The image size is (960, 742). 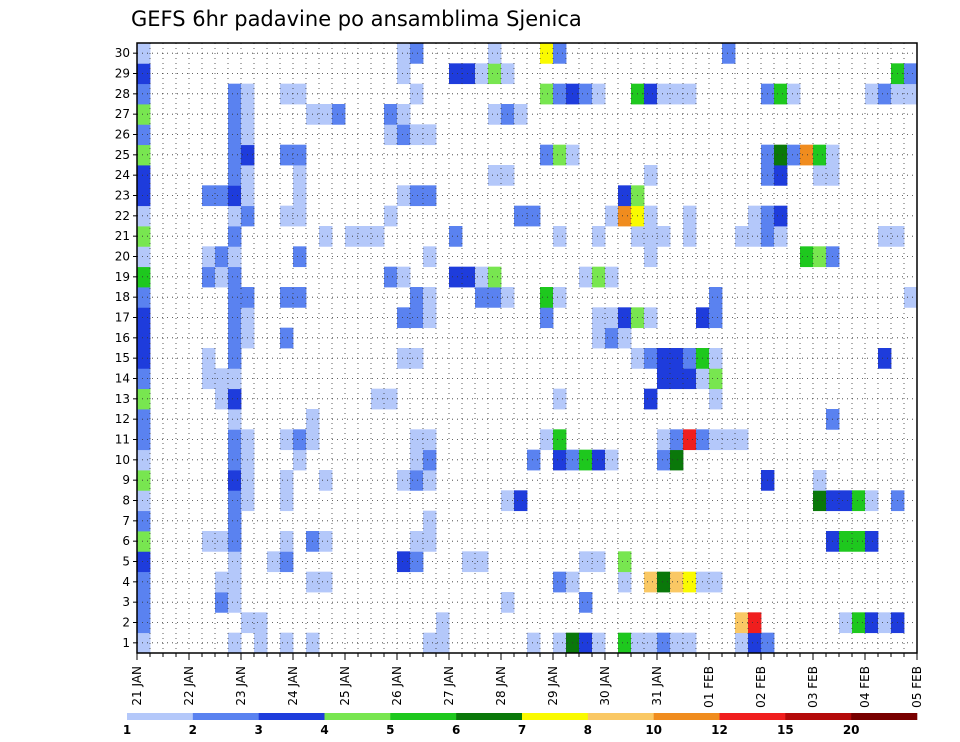 What do you see at coordinates (813, 687) in the screenshot?
I see `x-tick-label: 03 FEB` at bounding box center [813, 687].